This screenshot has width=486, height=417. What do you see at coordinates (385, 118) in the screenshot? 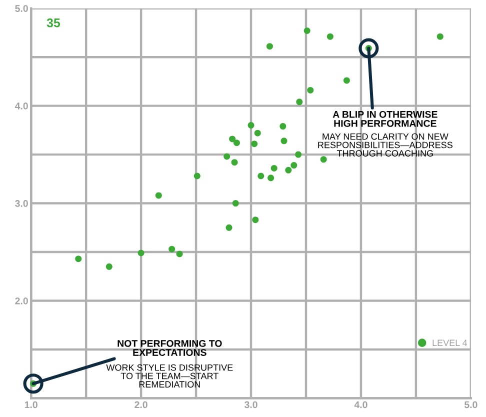
I see `annotation: A BLIP IN OTHERWISE HIGH PERFORMANCE` at bounding box center [385, 118].